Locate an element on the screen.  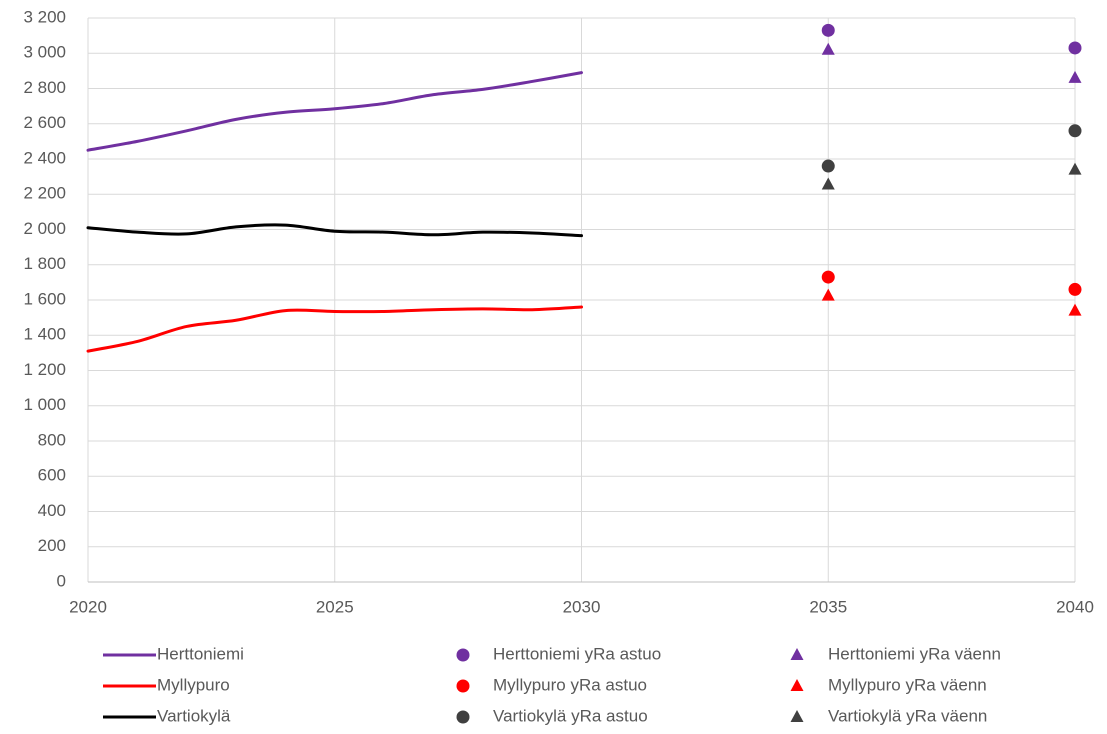
y-tick-label: 1 600 is located at coordinates (44, 298).